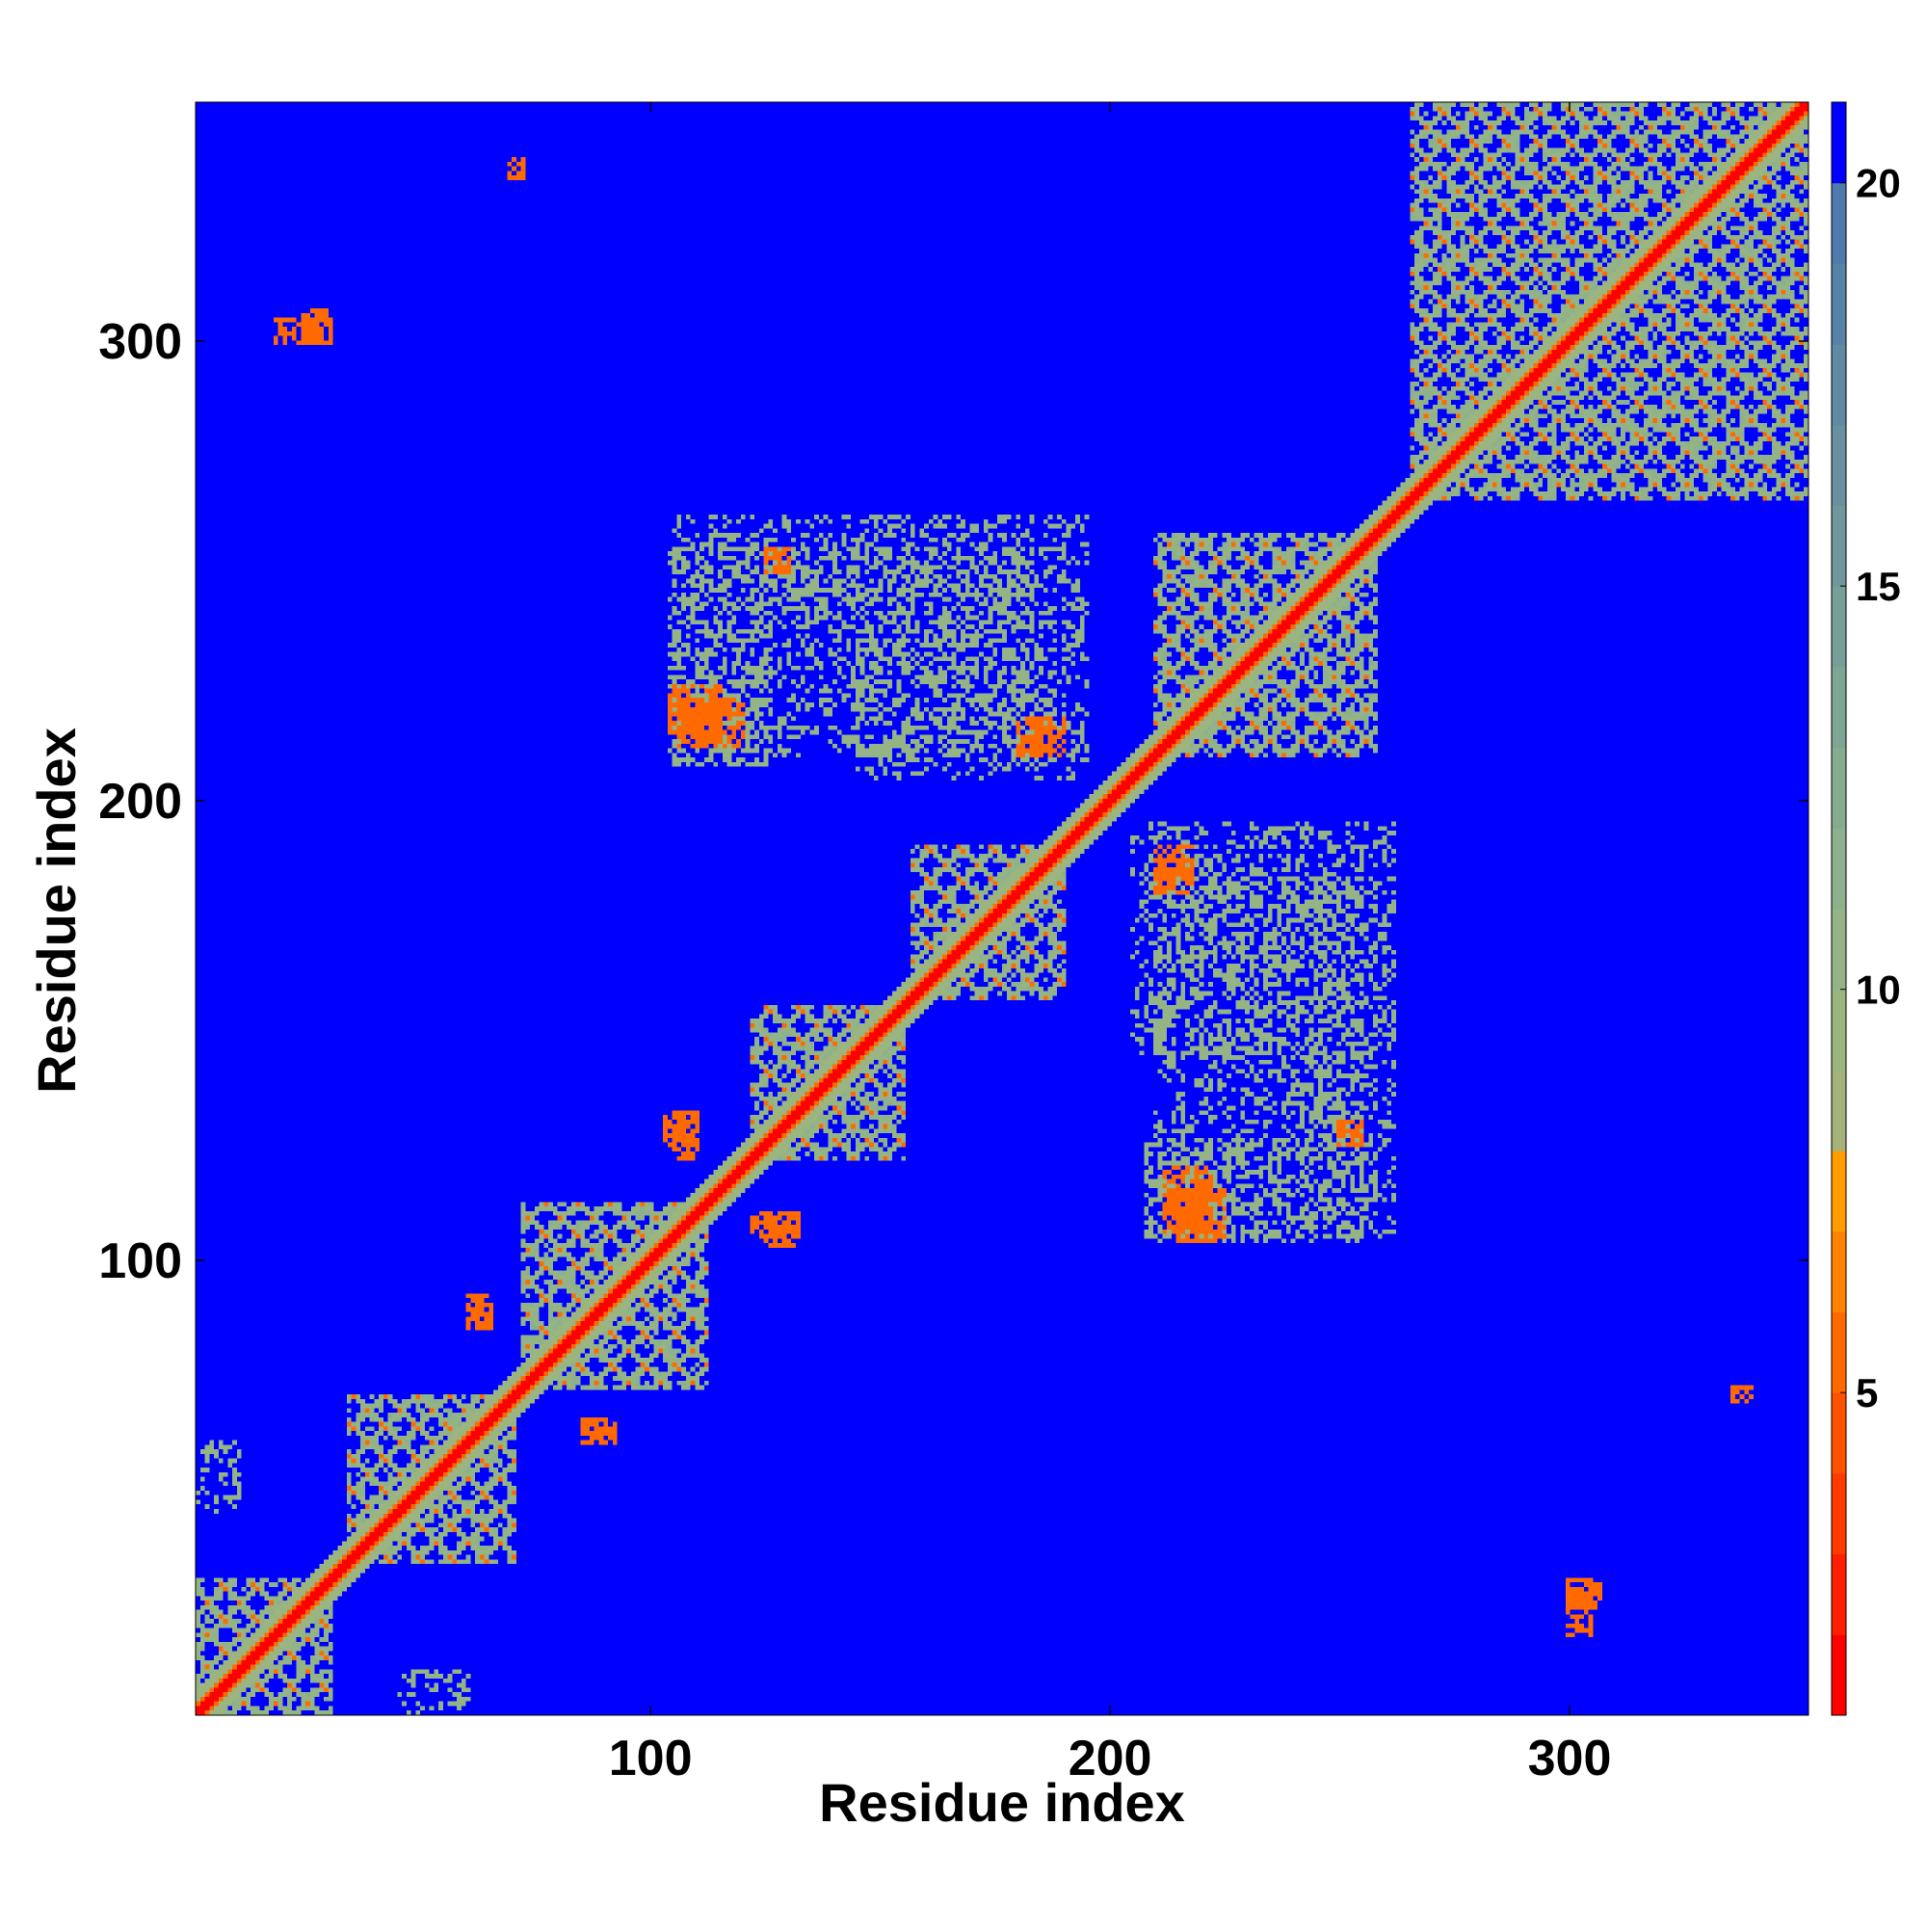 The width and height of the screenshot is (1927, 1932). What do you see at coordinates (1878, 586) in the screenshot?
I see `colorbar-tick-label: 15` at bounding box center [1878, 586].